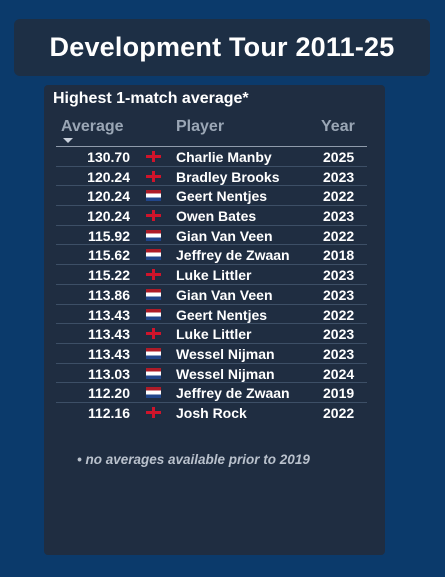  Describe the element at coordinates (338, 126) in the screenshot. I see `column-header-year: Year` at that location.